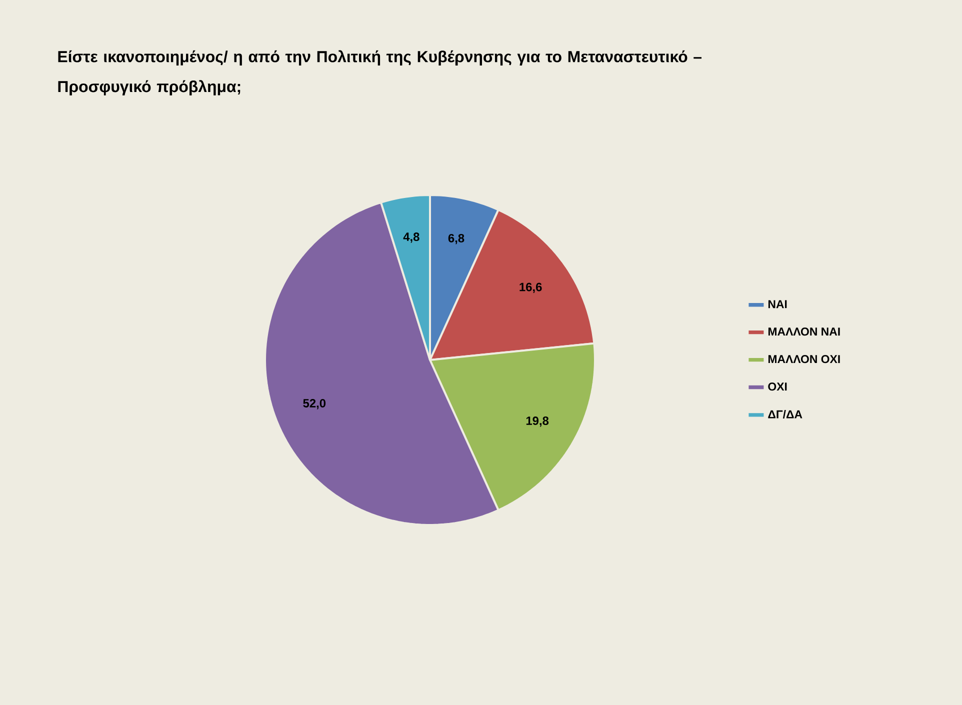 This screenshot has height=705, width=962. What do you see at coordinates (314, 404) in the screenshot?
I see `data-label: 52,0` at bounding box center [314, 404].